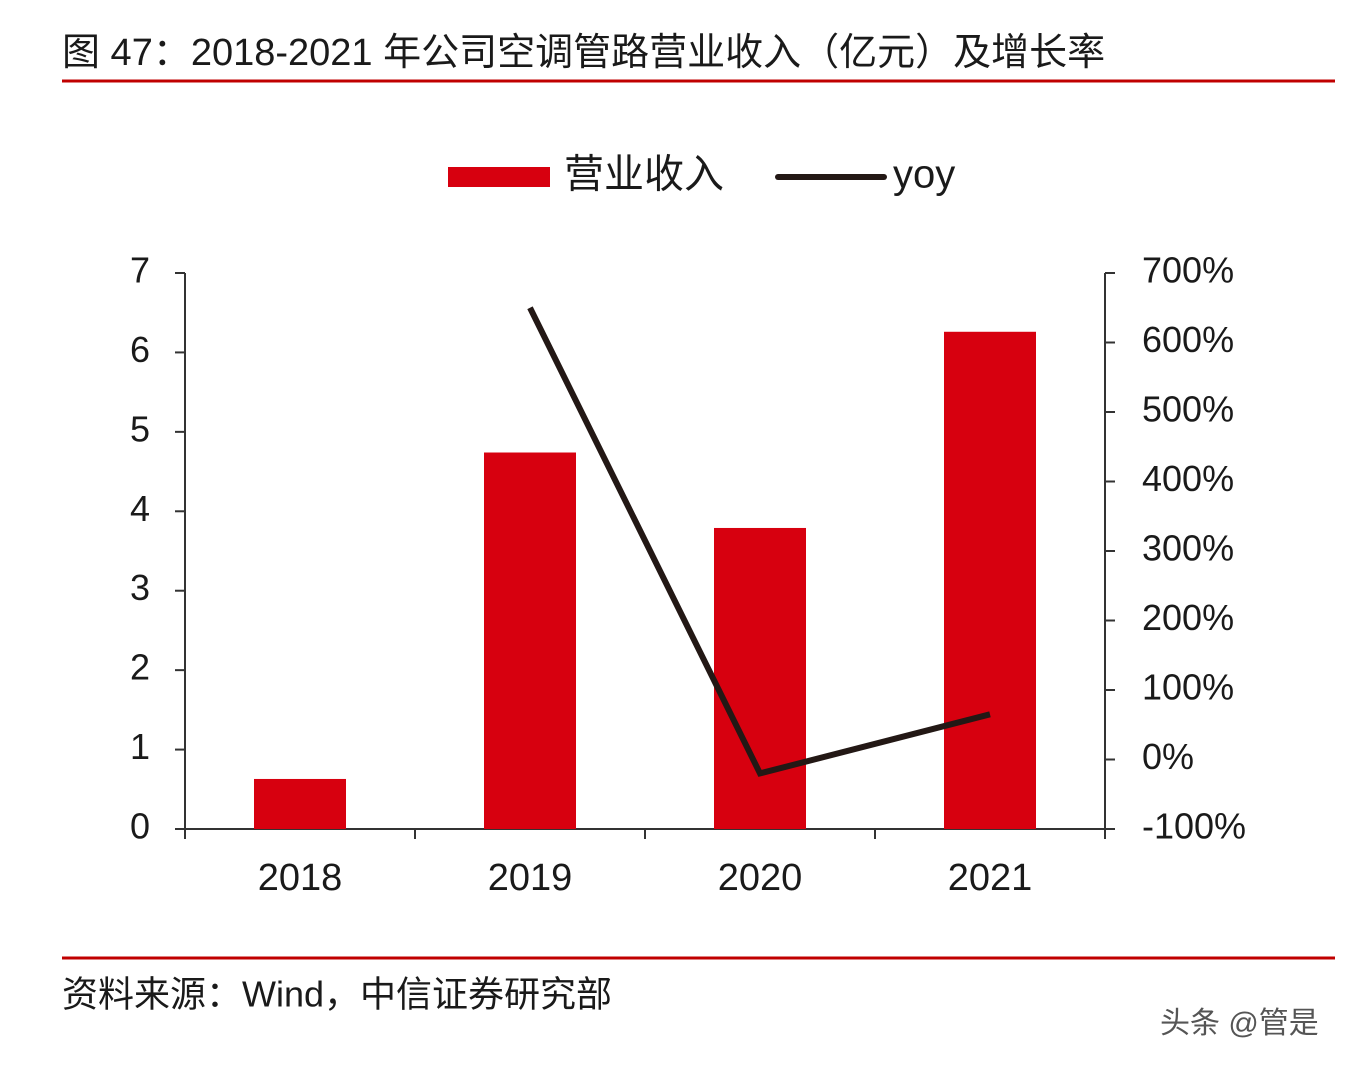 The height and width of the screenshot is (1074, 1370). I want to click on y-tick-label: 2, so click(140, 667).